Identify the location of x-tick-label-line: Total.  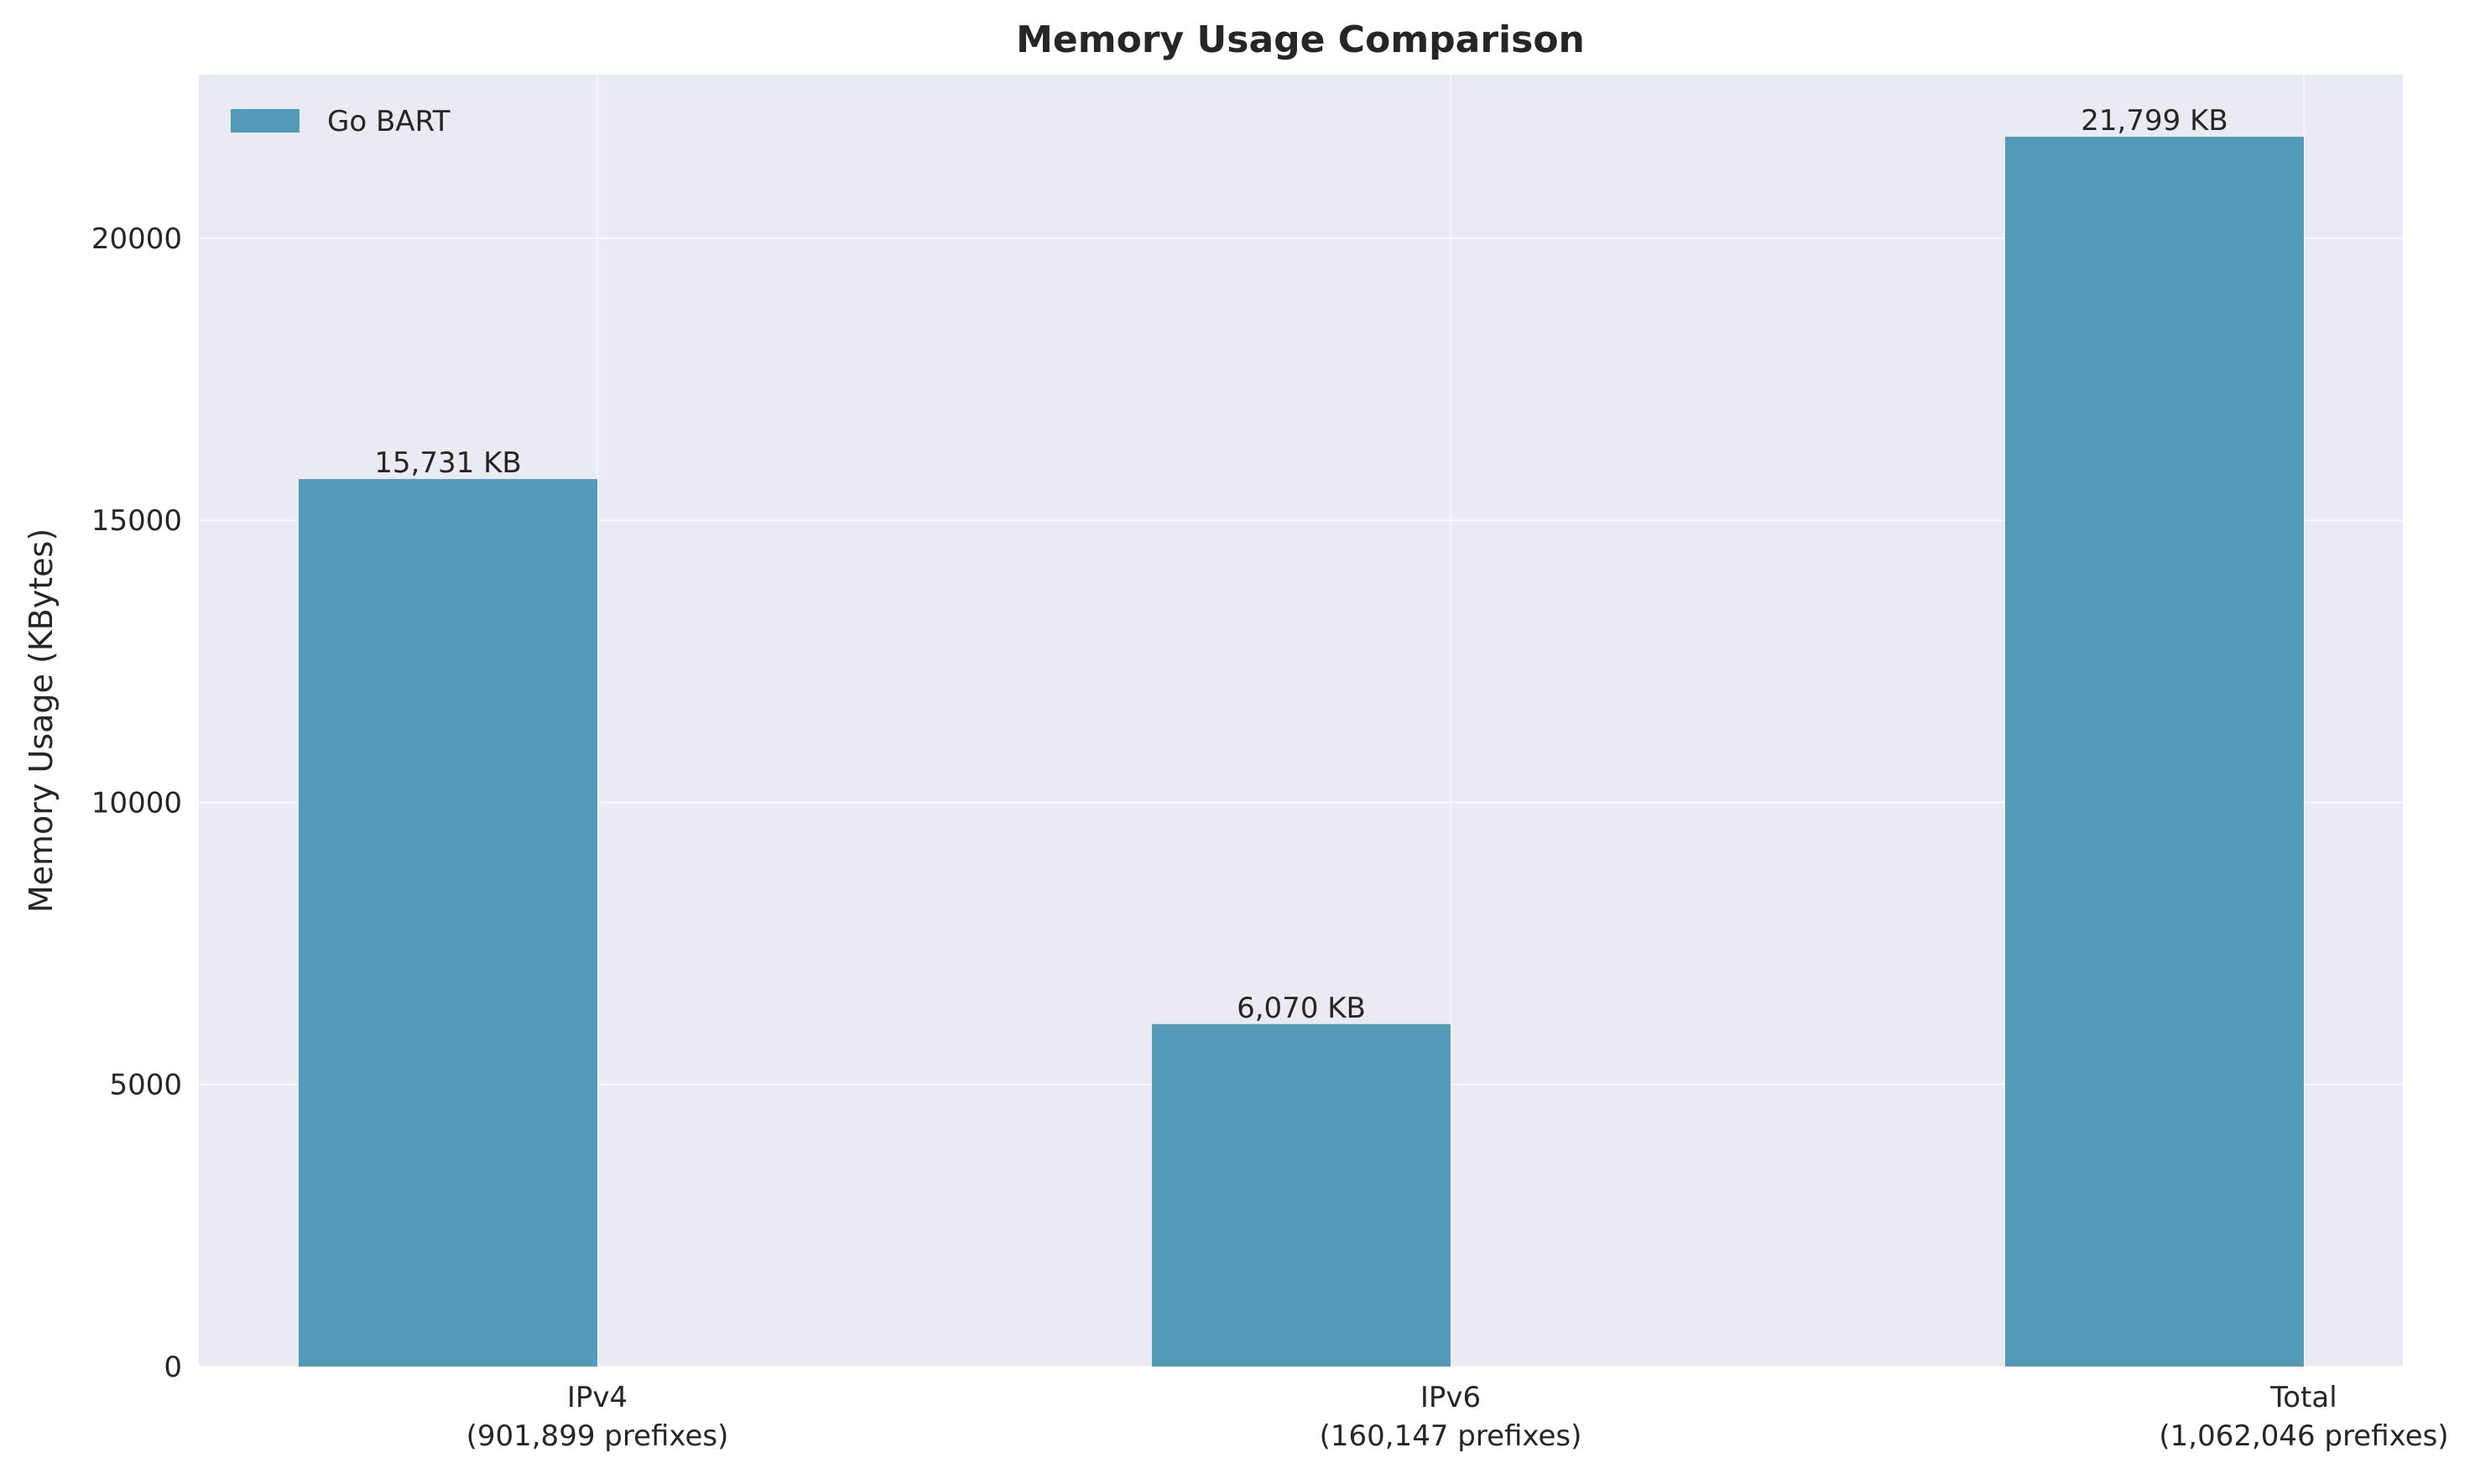
(2303, 1397).